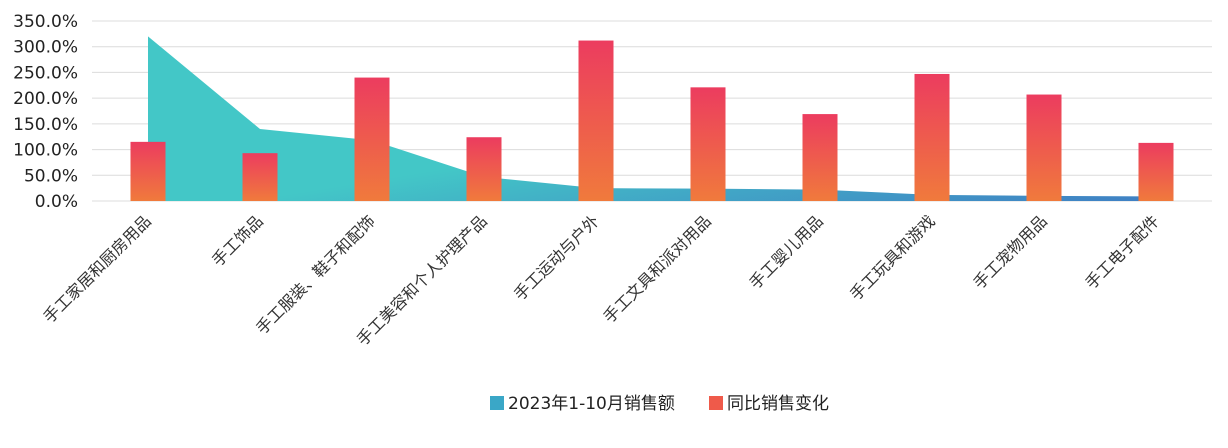 The height and width of the screenshot is (448, 1228). I want to click on x-category-label: 手工宠物用品, so click(1010, 251).